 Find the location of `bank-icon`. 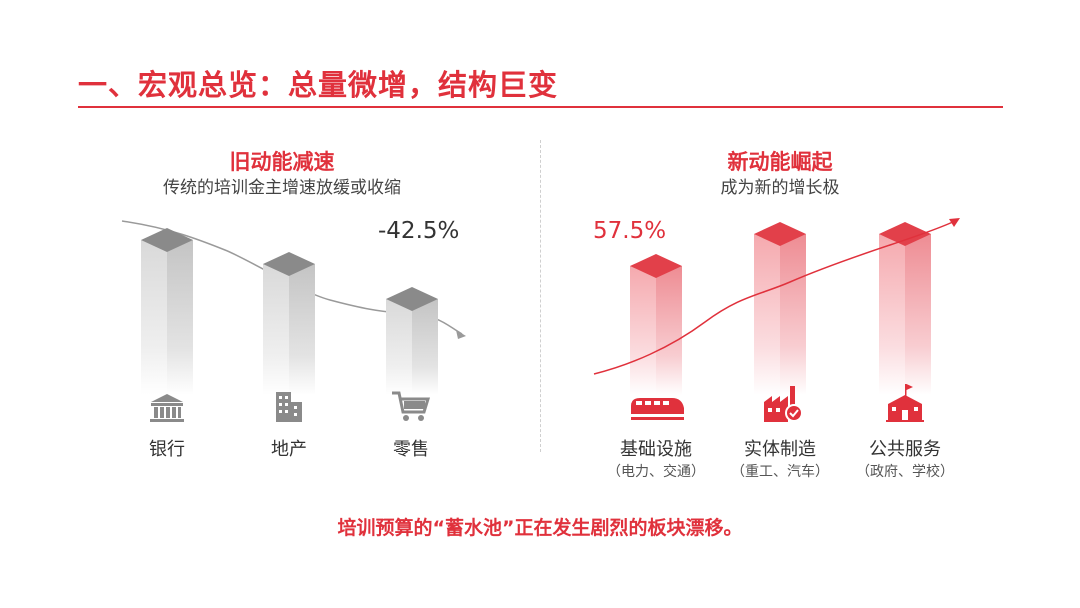

bank-icon is located at coordinates (167, 408).